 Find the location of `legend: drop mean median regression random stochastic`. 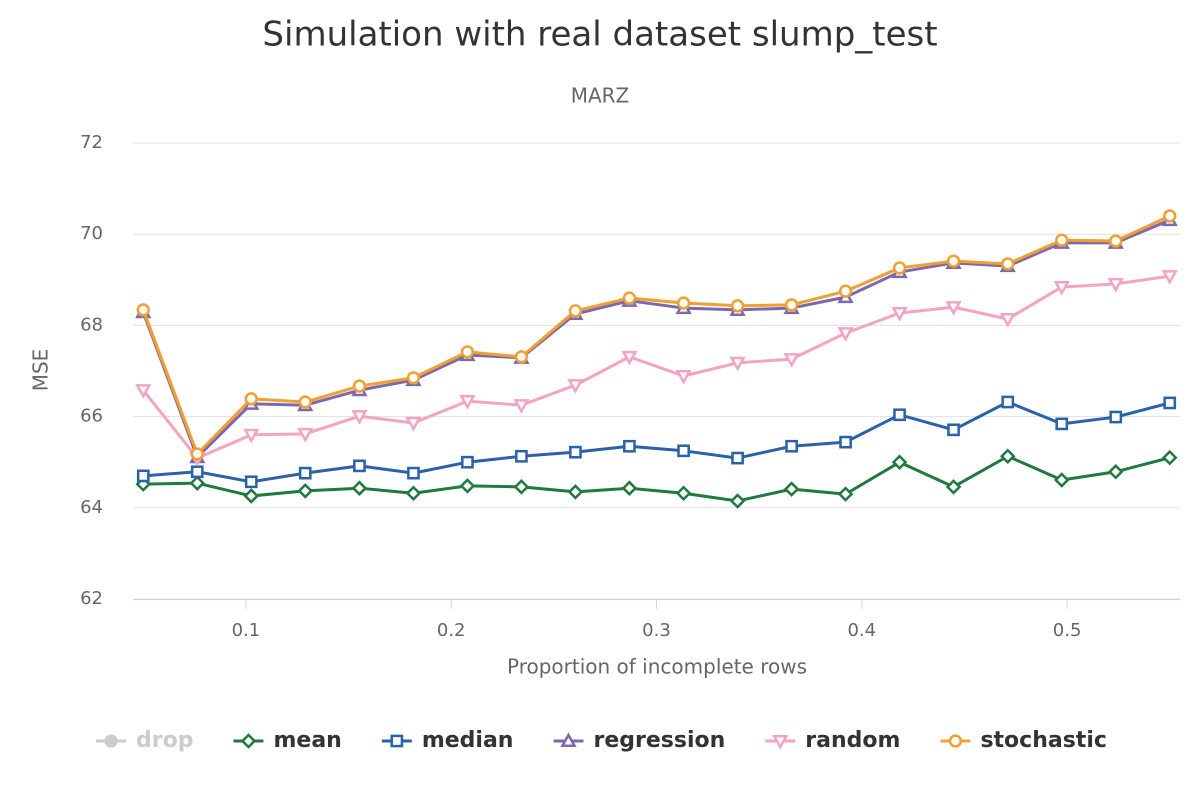

legend: drop mean median regression random stochastic is located at coordinates (601, 740).